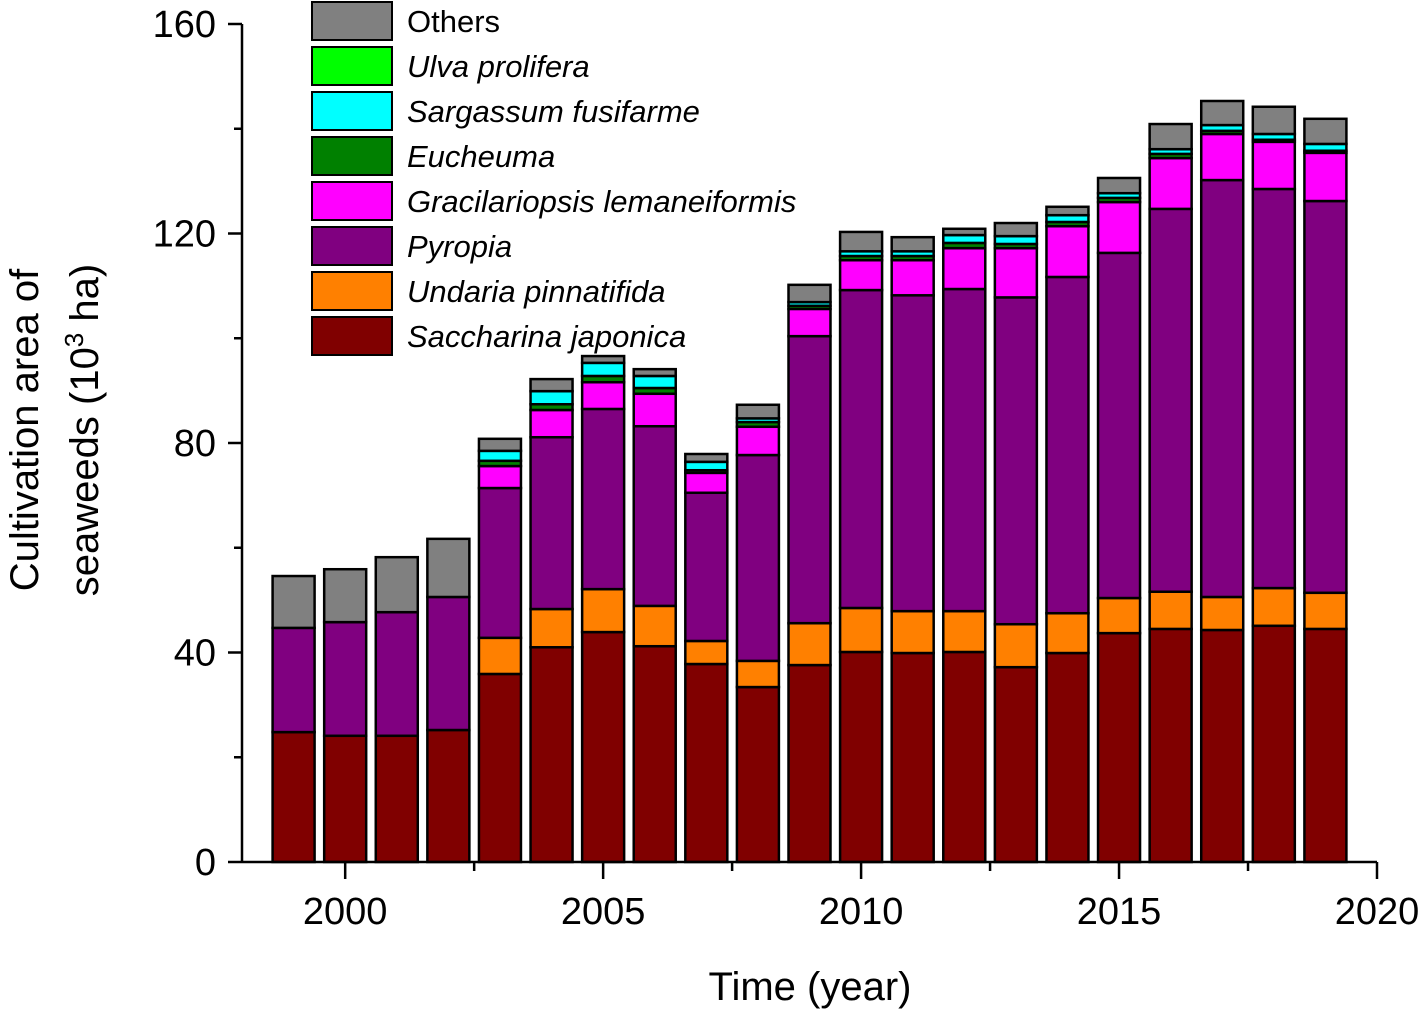 The width and height of the screenshot is (1425, 1011). Describe the element at coordinates (453, 21) in the screenshot. I see `legend-label: Others` at that location.